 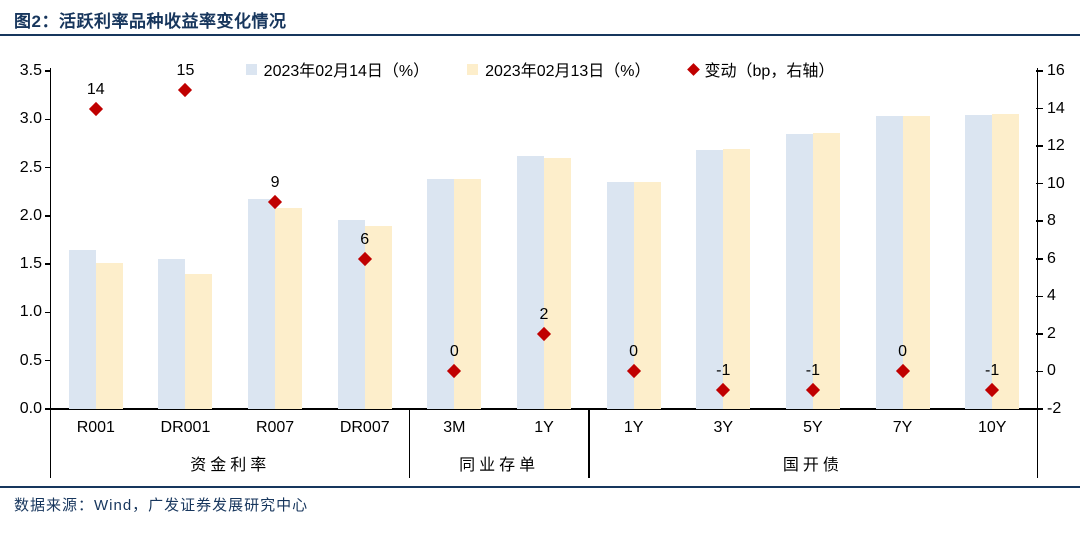 What do you see at coordinates (468, 294) in the screenshot?
I see `bar-feb13-3M` at bounding box center [468, 294].